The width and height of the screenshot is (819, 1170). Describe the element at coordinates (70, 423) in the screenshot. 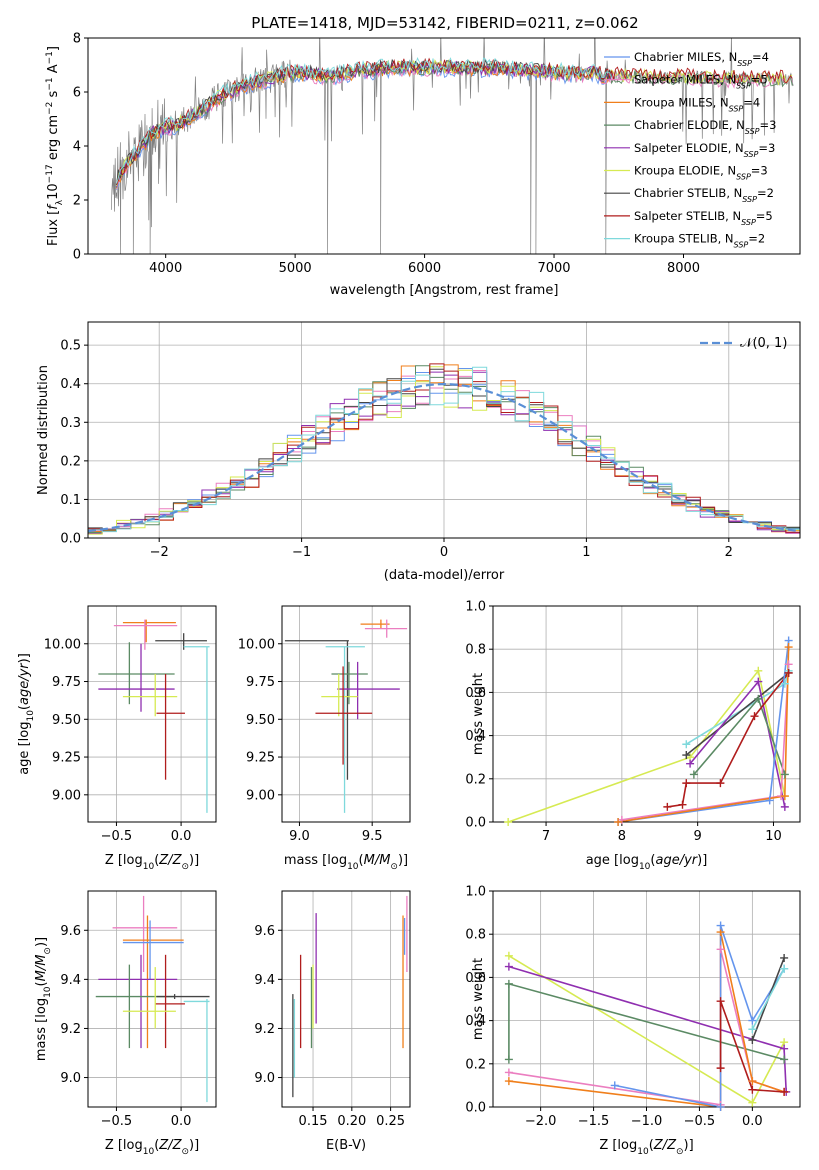

I see `y-tick-label: 0.3` at that location.